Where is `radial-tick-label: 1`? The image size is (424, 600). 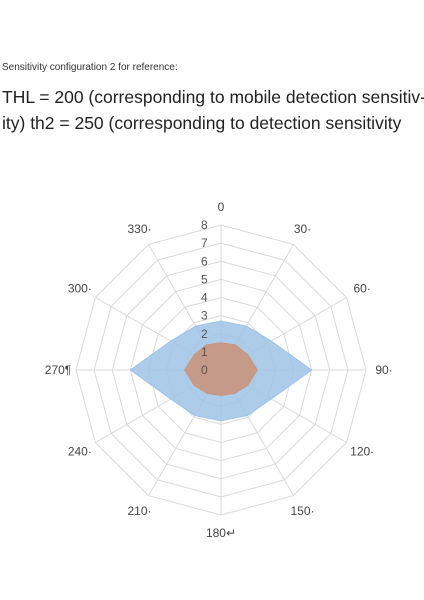 radial-tick-label: 1 is located at coordinates (204, 352).